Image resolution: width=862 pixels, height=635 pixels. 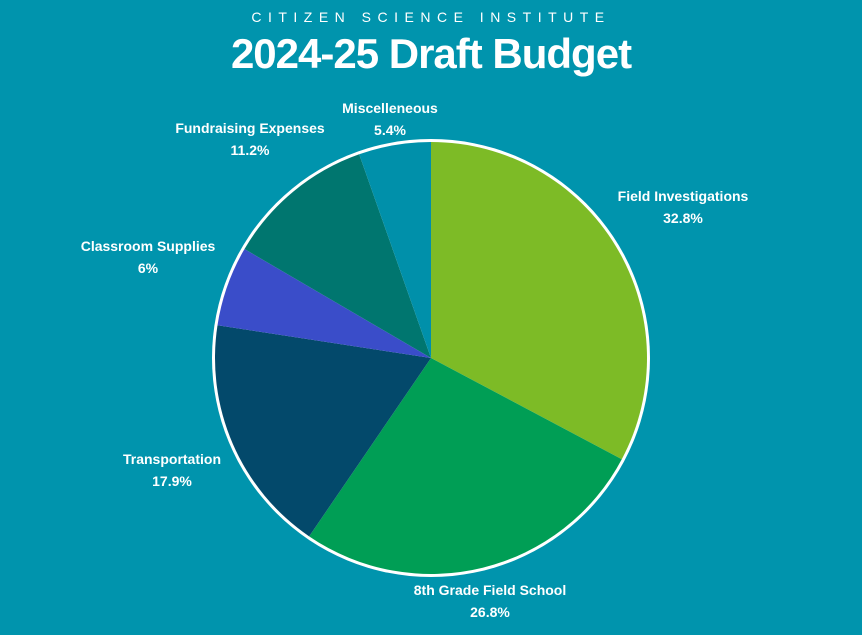 What do you see at coordinates (390, 108) in the screenshot?
I see `slice-label: Miscelleneous` at bounding box center [390, 108].